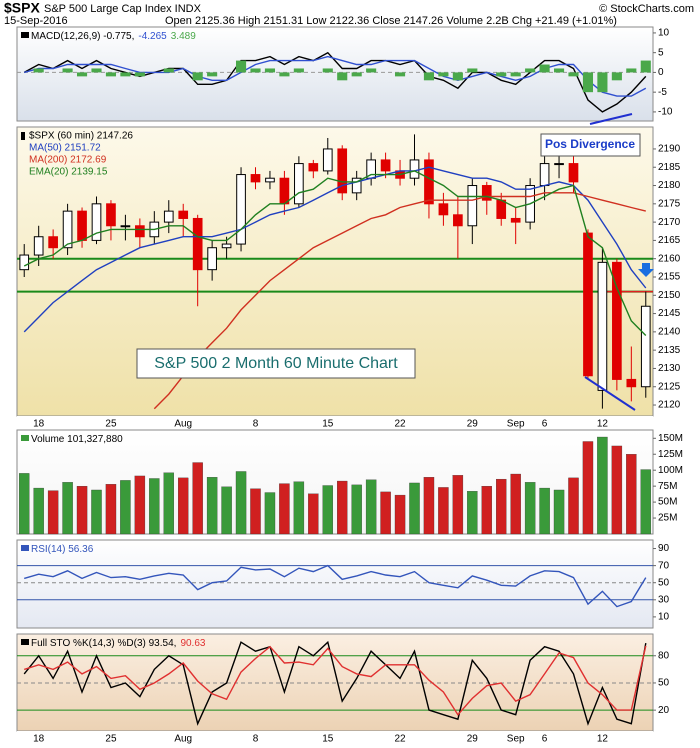  I want to click on legend-entry: 3.489, so click(183, 36).